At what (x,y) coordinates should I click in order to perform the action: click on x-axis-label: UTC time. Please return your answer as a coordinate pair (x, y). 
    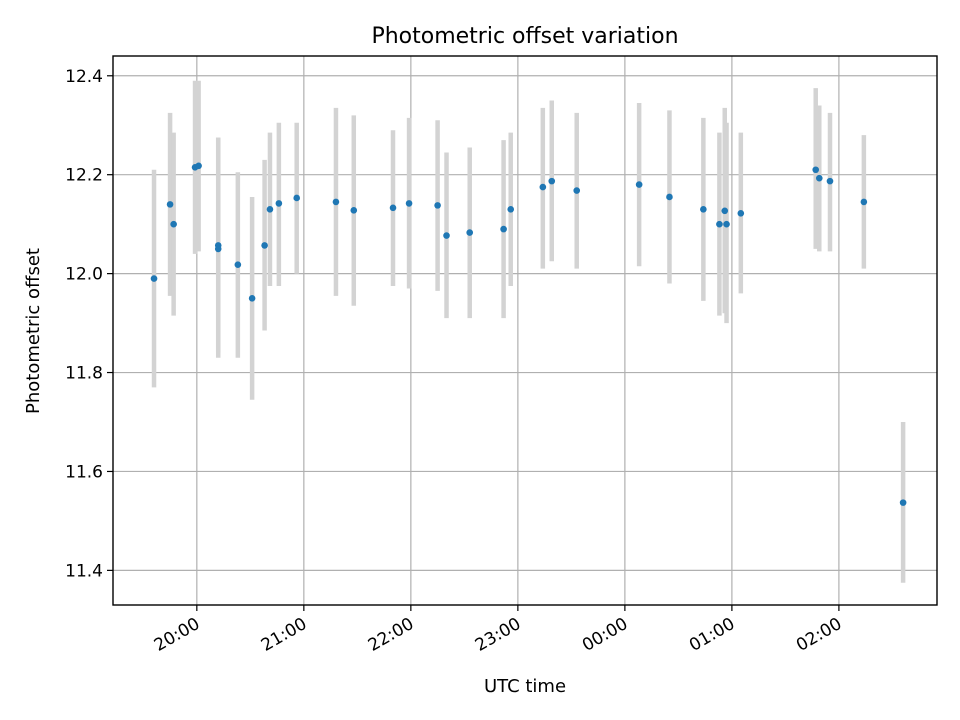
    Looking at the image, I should click on (525, 686).